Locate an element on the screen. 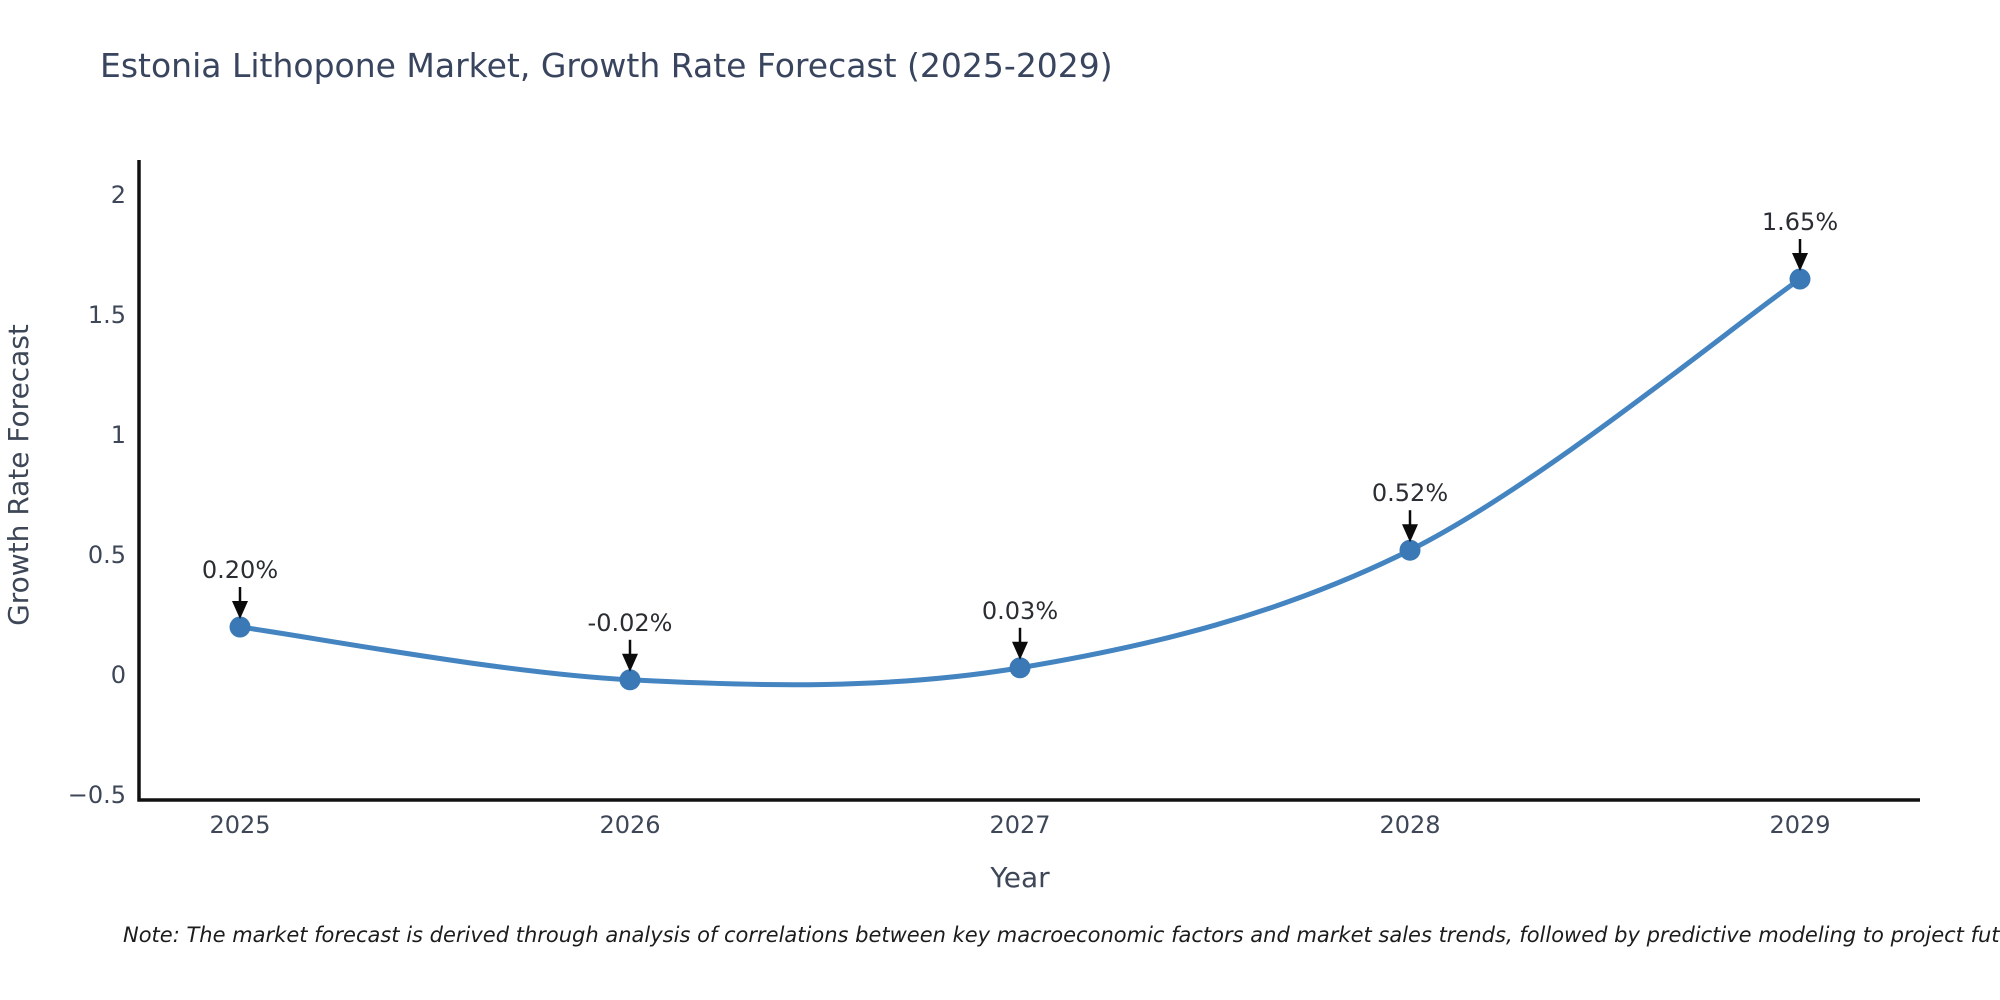 This screenshot has height=1000, width=2000. x-tick-label: 2026 is located at coordinates (629, 825).